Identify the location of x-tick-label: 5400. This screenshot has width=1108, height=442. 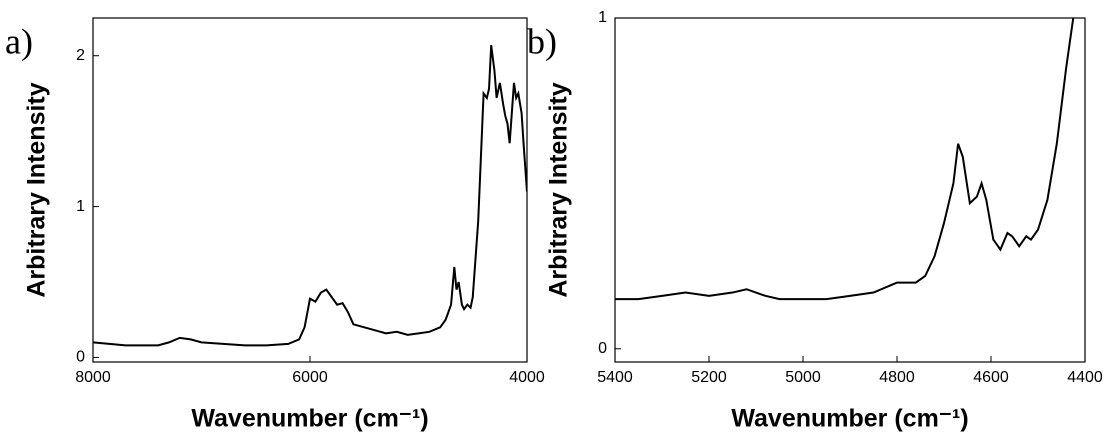
(615, 377).